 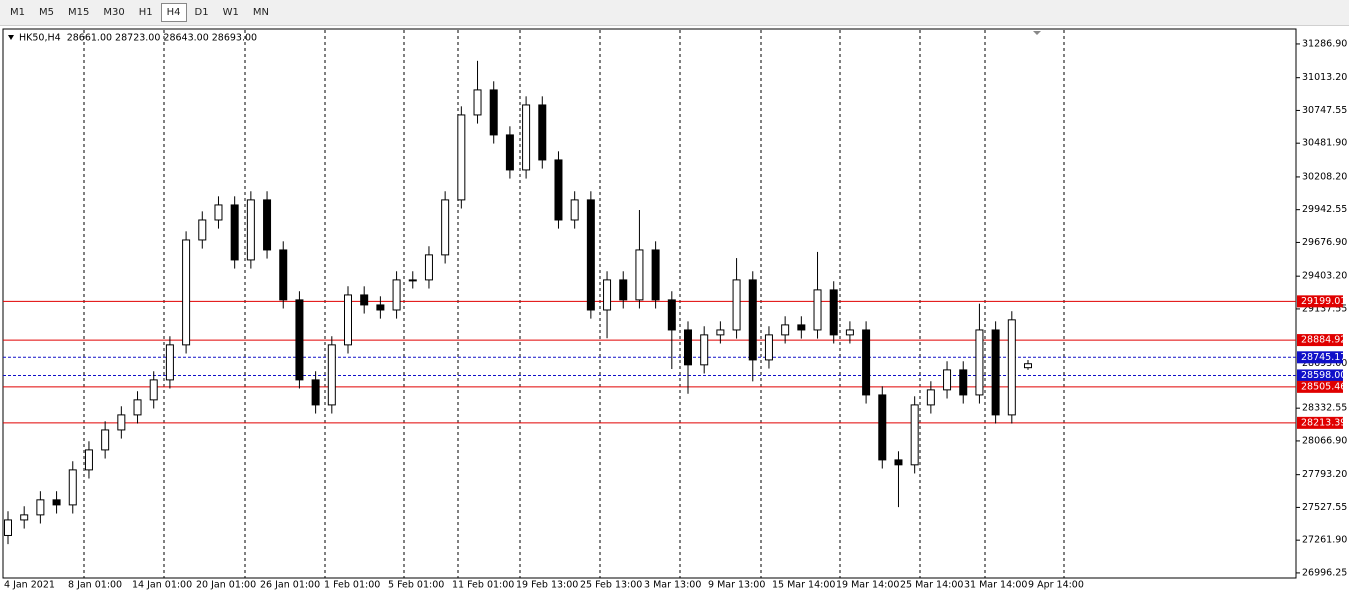 I want to click on timeframe-button: H1, so click(x=145, y=12).